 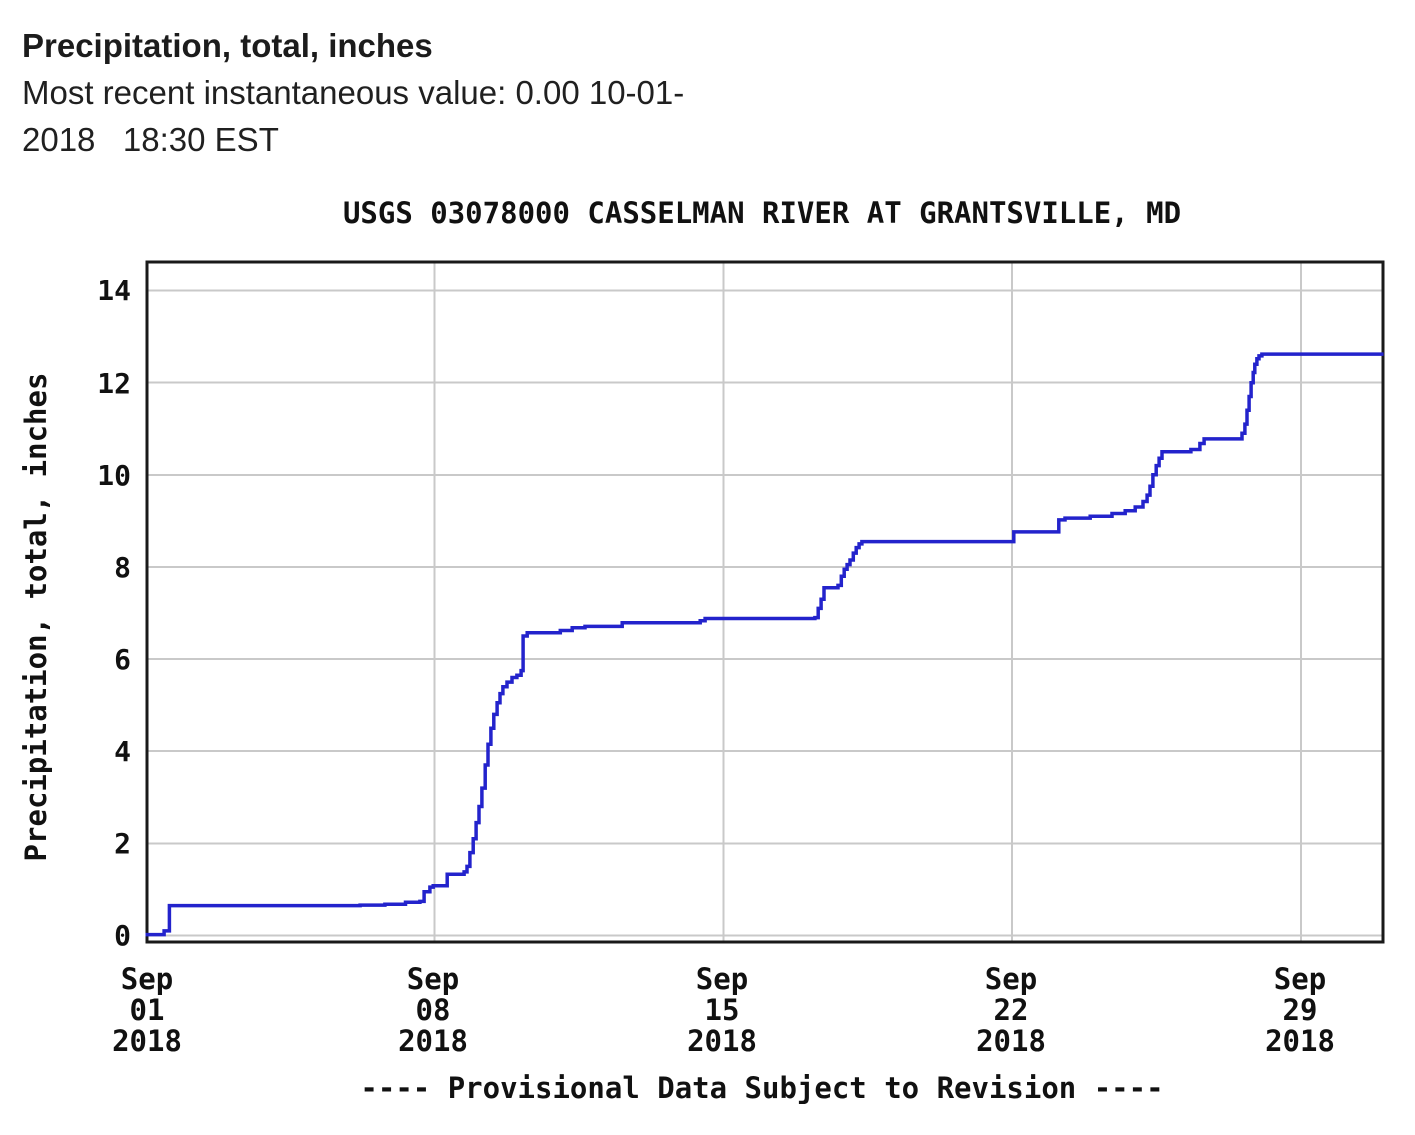 I want to click on x-tick-sep15: Sep 15 2018, so click(x=722, y=1010).